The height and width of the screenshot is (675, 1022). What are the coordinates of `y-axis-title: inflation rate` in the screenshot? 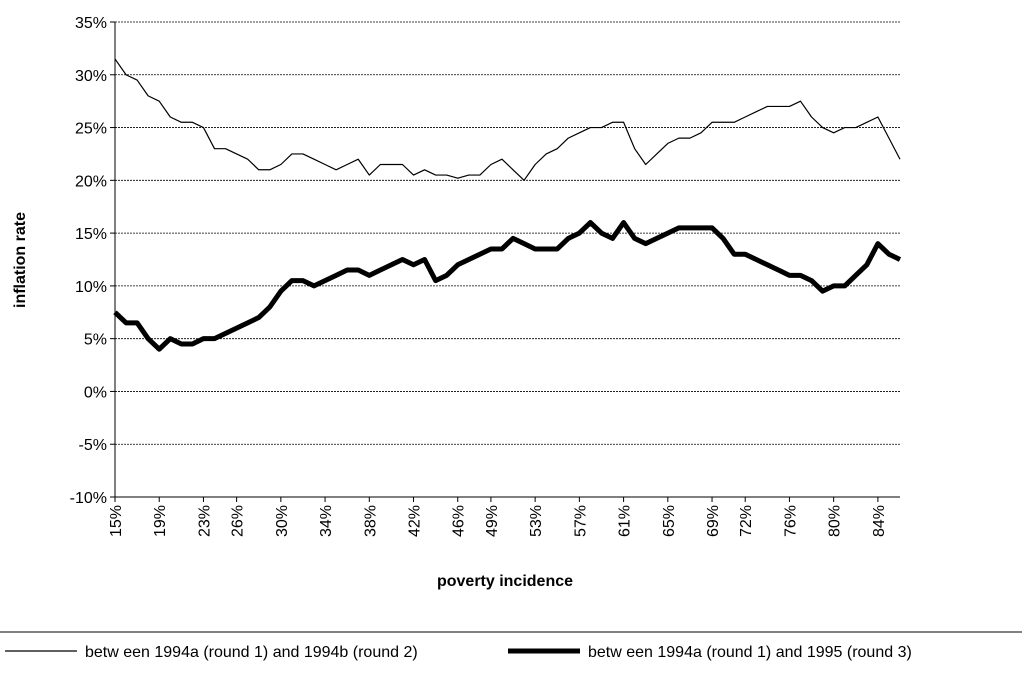 It's located at (20, 260).